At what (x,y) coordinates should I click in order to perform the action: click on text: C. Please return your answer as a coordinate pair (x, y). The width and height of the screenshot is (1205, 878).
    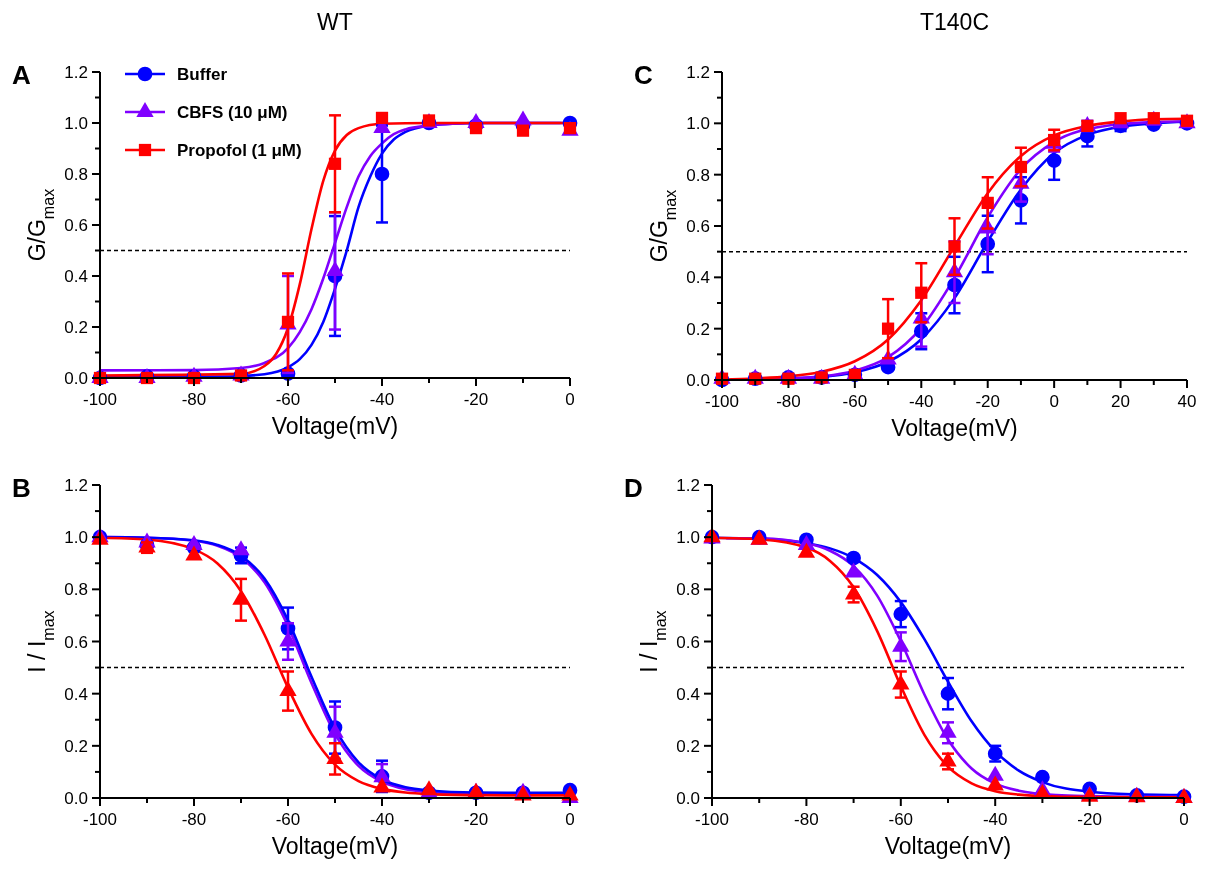
    Looking at the image, I should click on (643, 75).